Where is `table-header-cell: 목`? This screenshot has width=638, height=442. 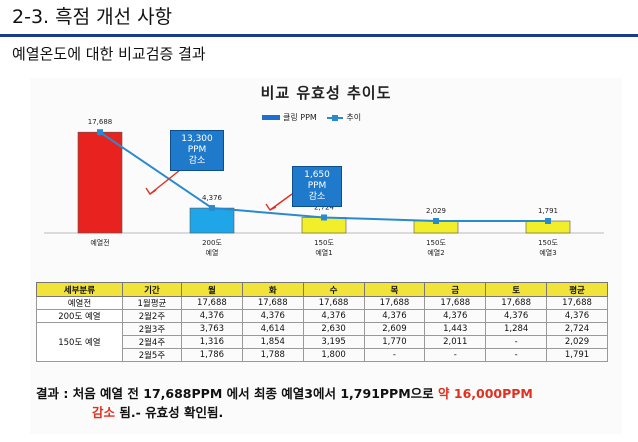
table-header-cell: 목 is located at coordinates (394, 289).